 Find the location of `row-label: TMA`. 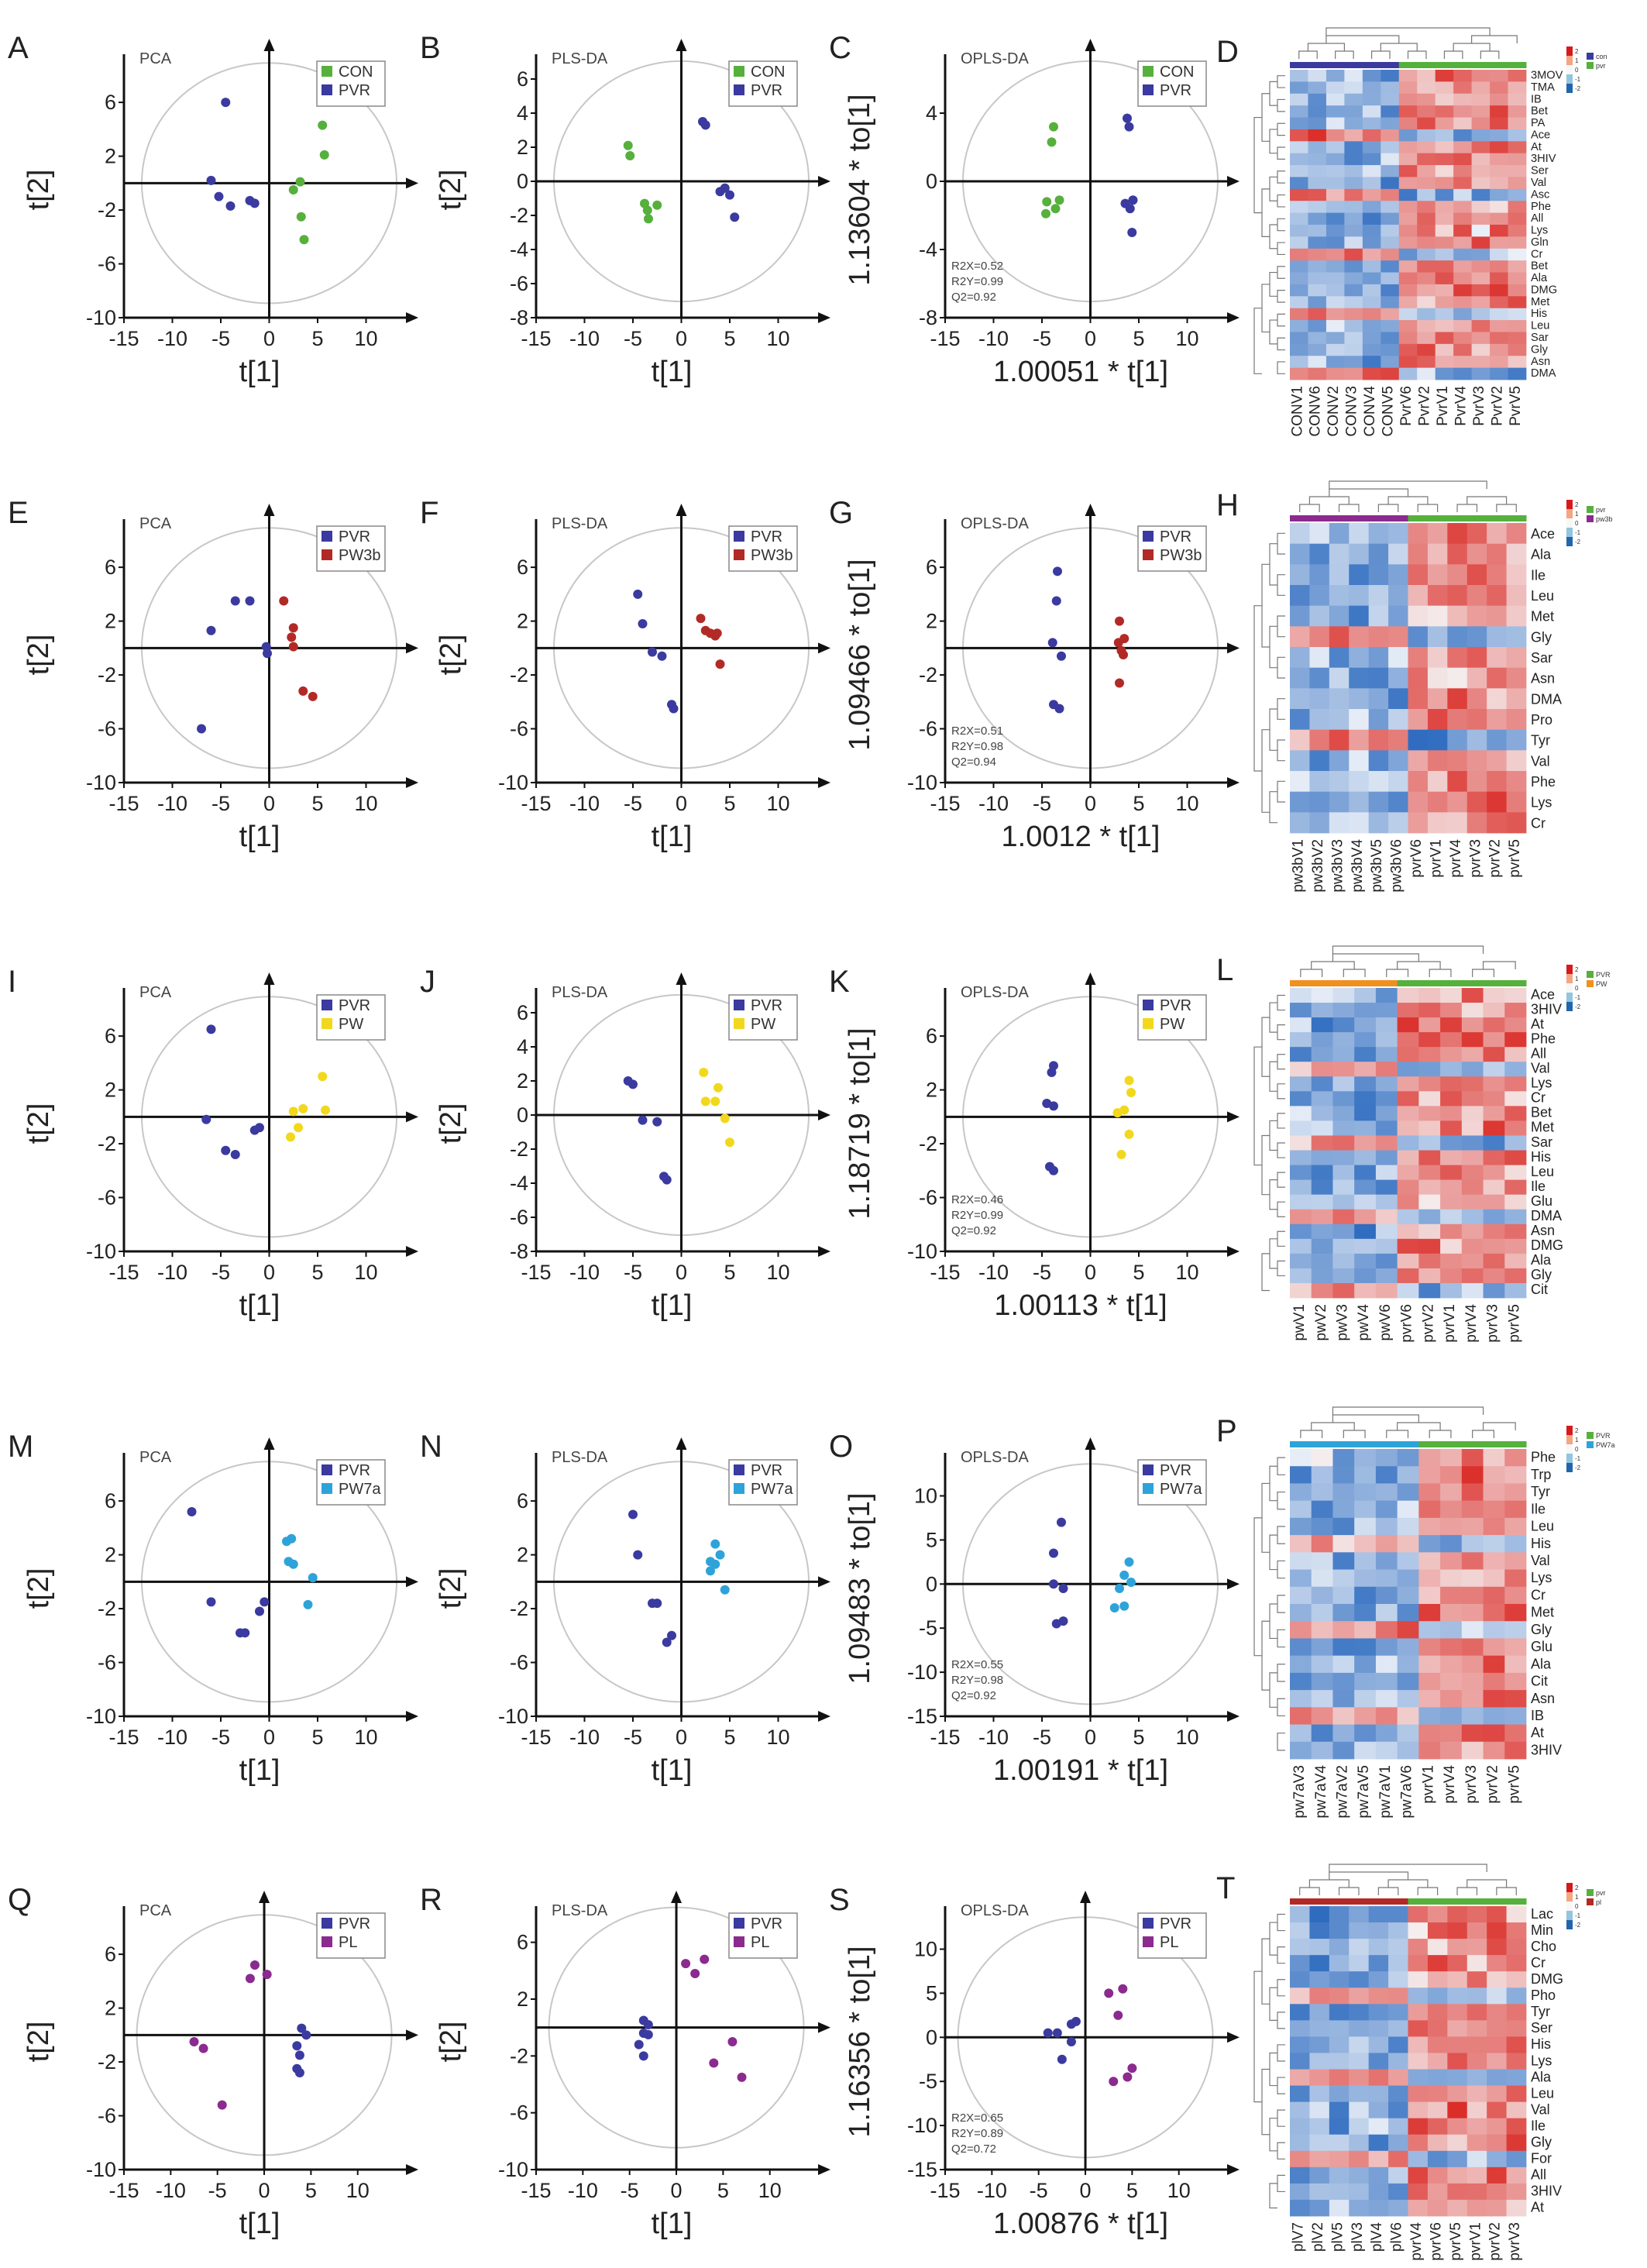

row-label: TMA is located at coordinates (1543, 88).